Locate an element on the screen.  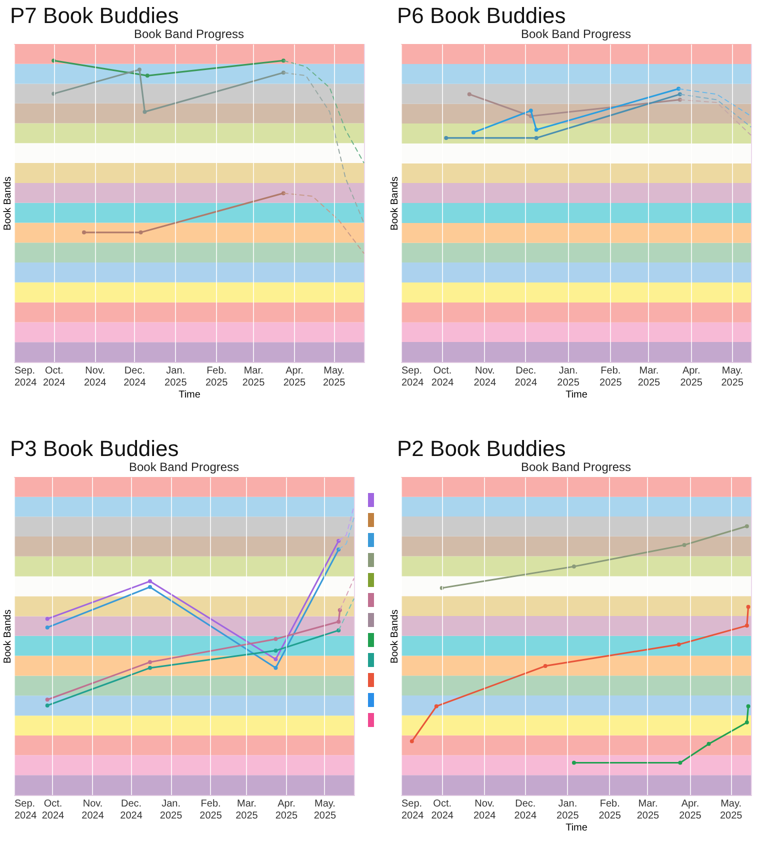
chart-title: P6 Book Buddies is located at coordinates (481, 15).